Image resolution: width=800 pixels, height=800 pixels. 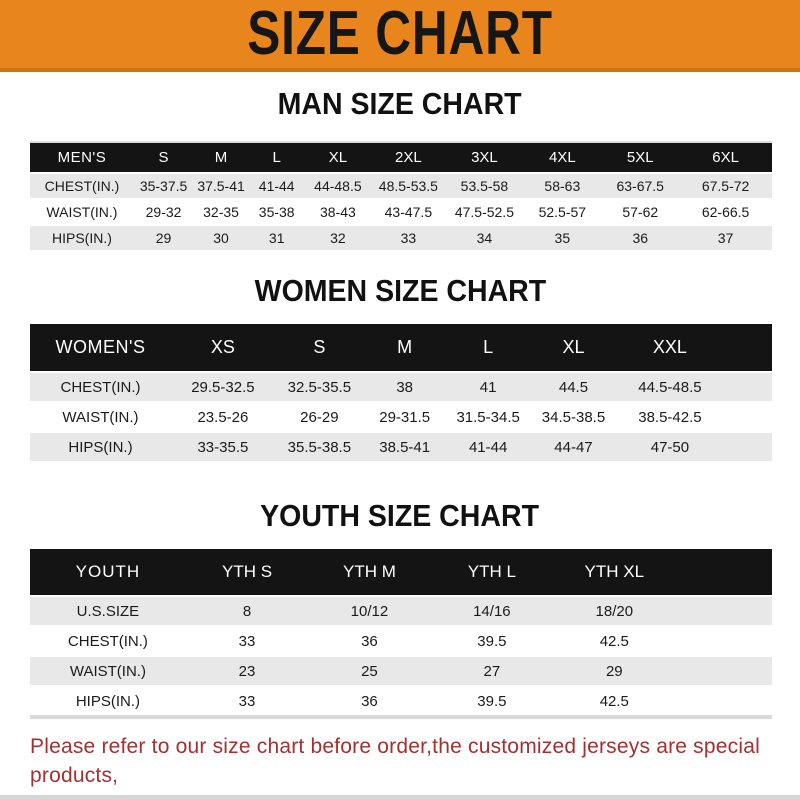 What do you see at coordinates (276, 185) in the screenshot?
I see `size-value: 41-44` at bounding box center [276, 185].